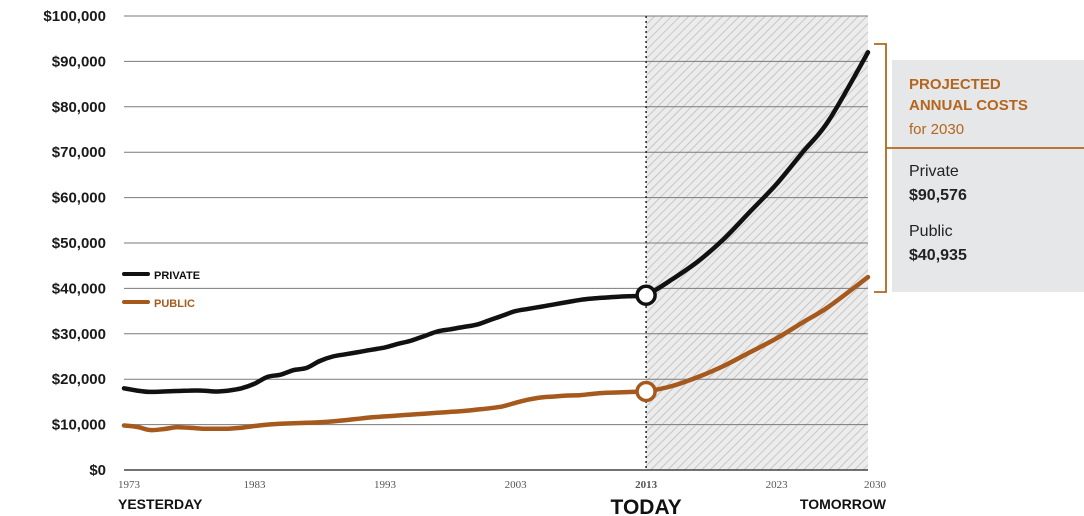 This screenshot has width=1084, height=516. What do you see at coordinates (97, 470) in the screenshot?
I see `y-tick-label: $0` at bounding box center [97, 470].